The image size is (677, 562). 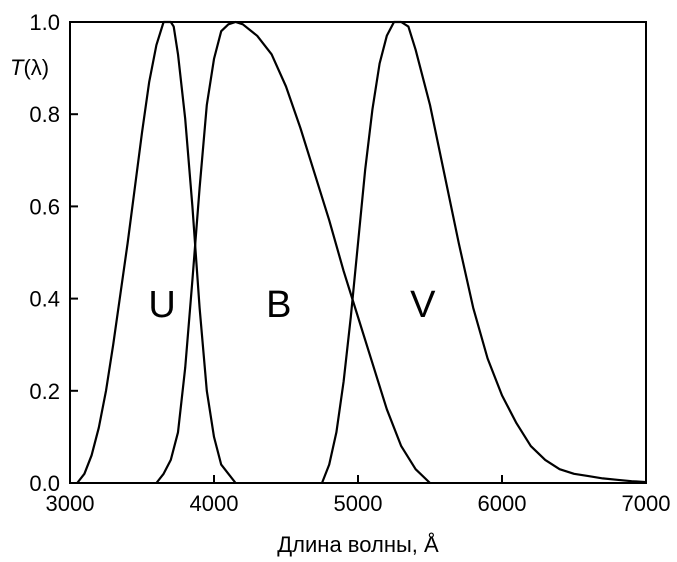 What do you see at coordinates (646, 503) in the screenshot?
I see `x-tick-label: 7000` at bounding box center [646, 503].